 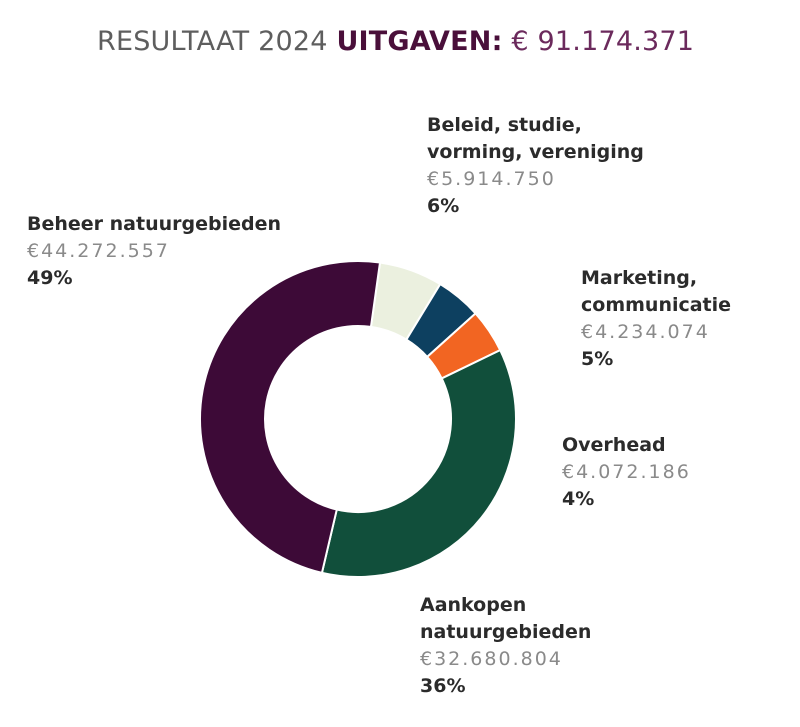 I want to click on slice-label: Aankopen natuurgebieden, so click(x=506, y=618).